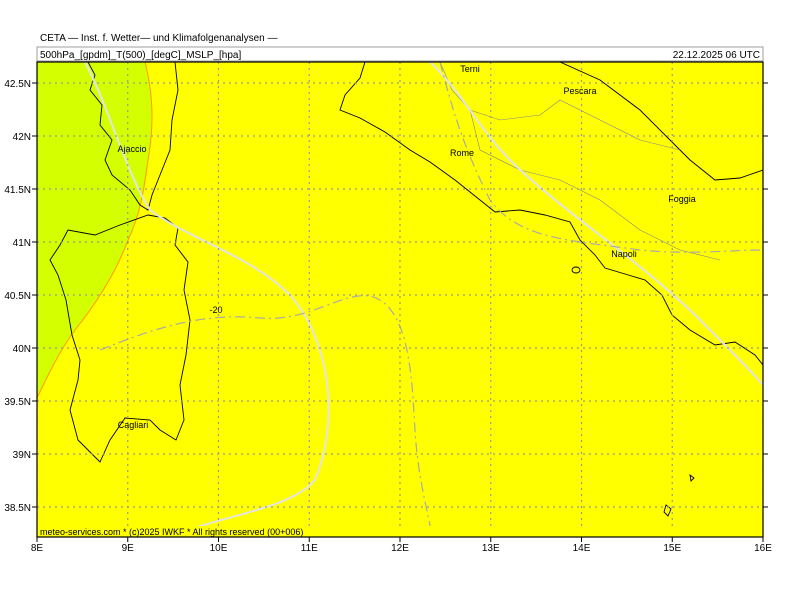 The width and height of the screenshot is (800, 605). What do you see at coordinates (17, 402) in the screenshot?
I see `y-tick-label: 39.5N` at bounding box center [17, 402].